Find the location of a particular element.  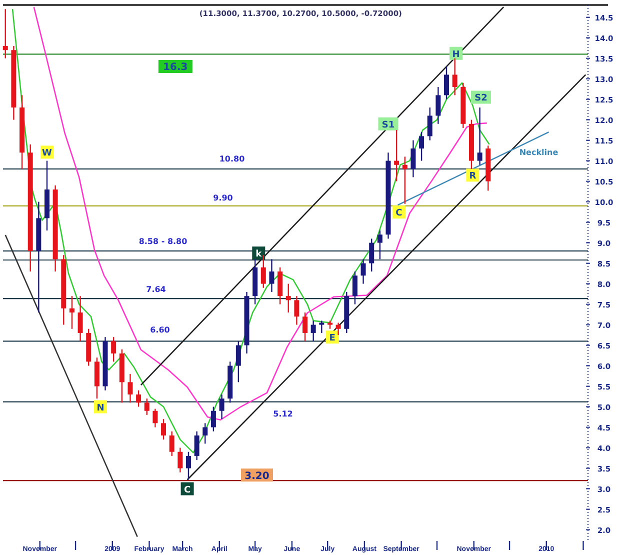

ref-line-label: 9.90 is located at coordinates (223, 197).